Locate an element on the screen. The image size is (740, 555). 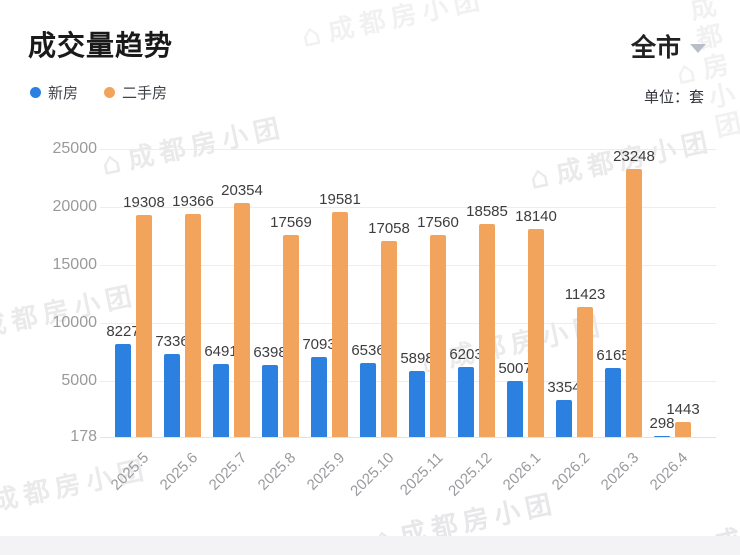
x-axis-tick-2025.10: 2025.10 is located at coordinates (372, 474).